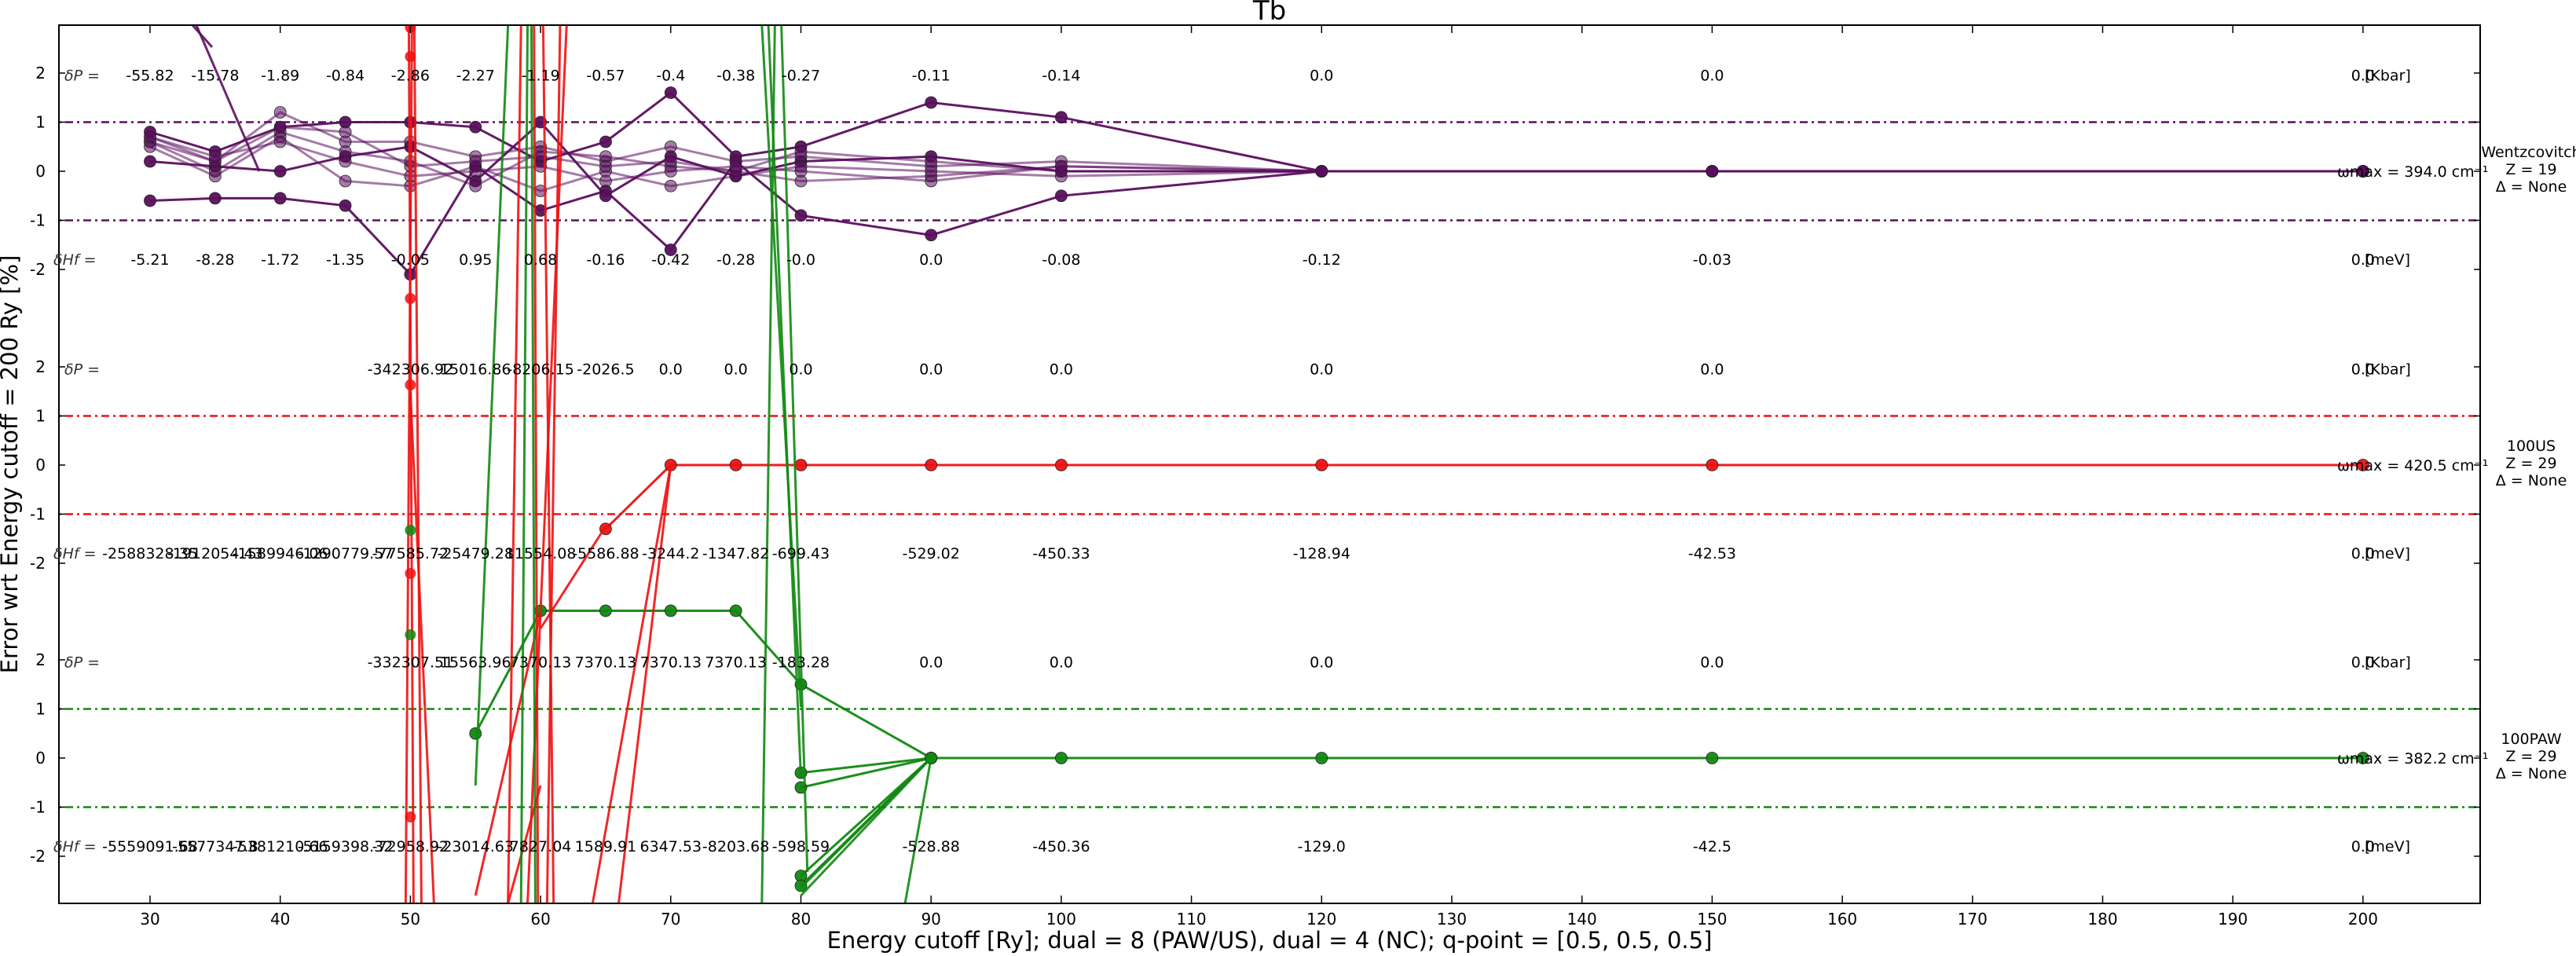 The image size is (2576, 956). I want to click on dh-value: -0.05, so click(411, 260).